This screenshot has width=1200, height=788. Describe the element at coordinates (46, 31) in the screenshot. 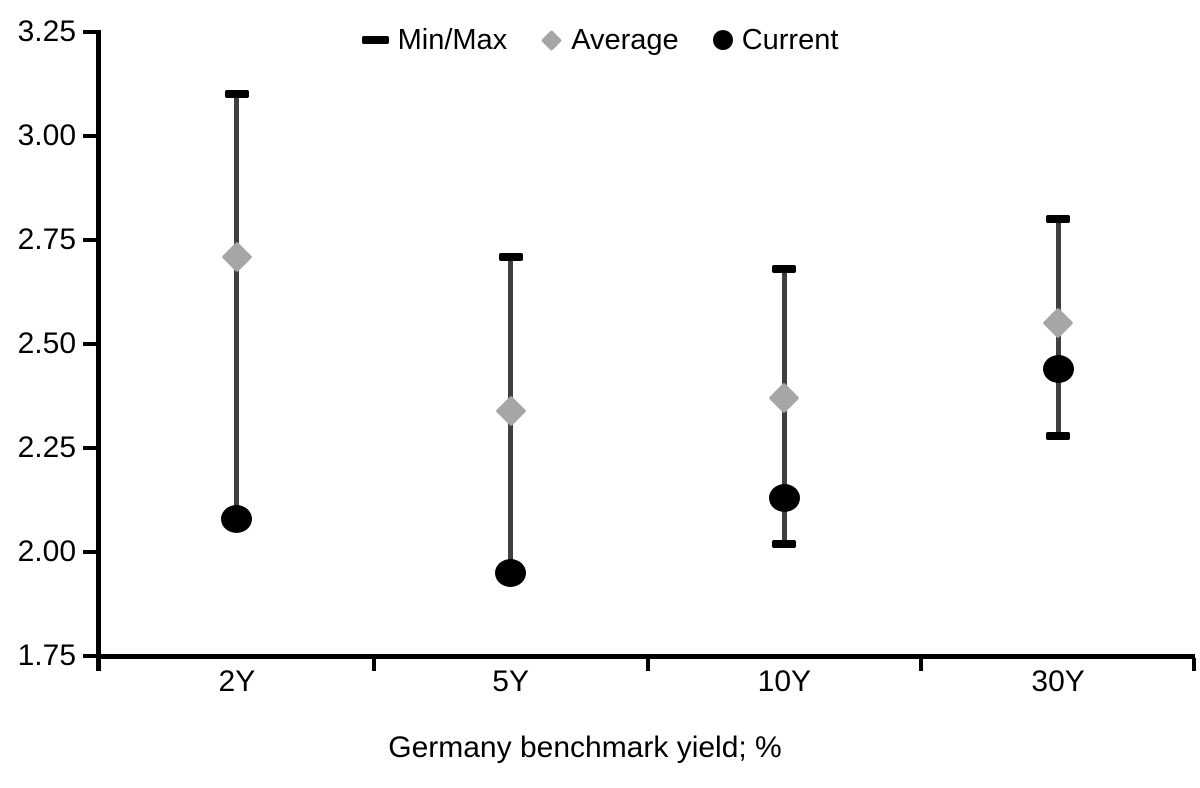

I see `y-axis-tick-label: 3.25` at that location.